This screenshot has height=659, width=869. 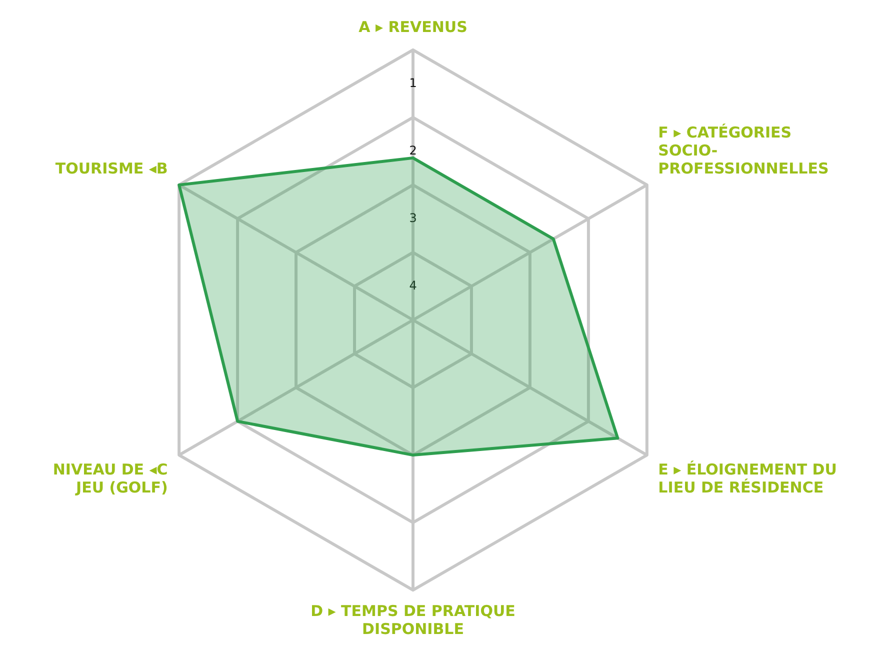 What do you see at coordinates (413, 83) in the screenshot?
I see `y-tick-label: 1` at bounding box center [413, 83].